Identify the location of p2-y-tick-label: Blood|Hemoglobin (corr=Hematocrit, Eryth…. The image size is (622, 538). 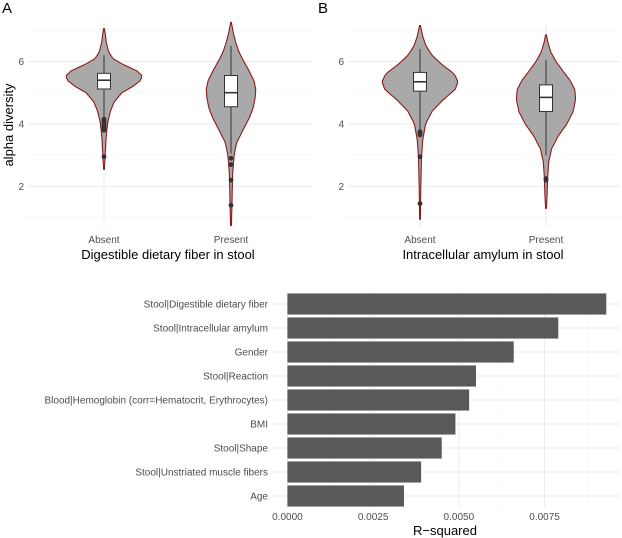
(156, 401).